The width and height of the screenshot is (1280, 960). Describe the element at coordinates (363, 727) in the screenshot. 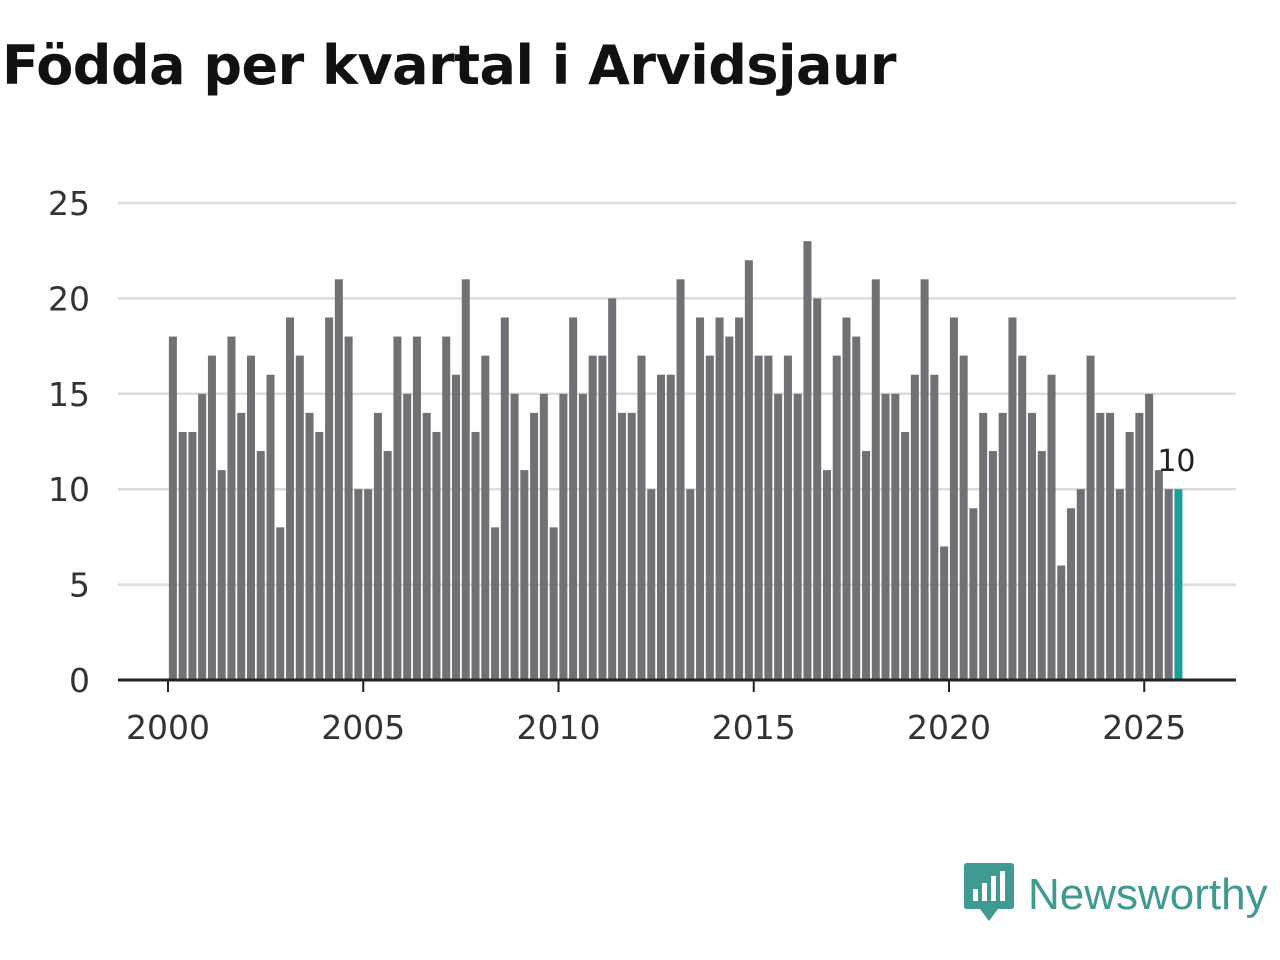

I see `x-tick-label: 2005` at that location.